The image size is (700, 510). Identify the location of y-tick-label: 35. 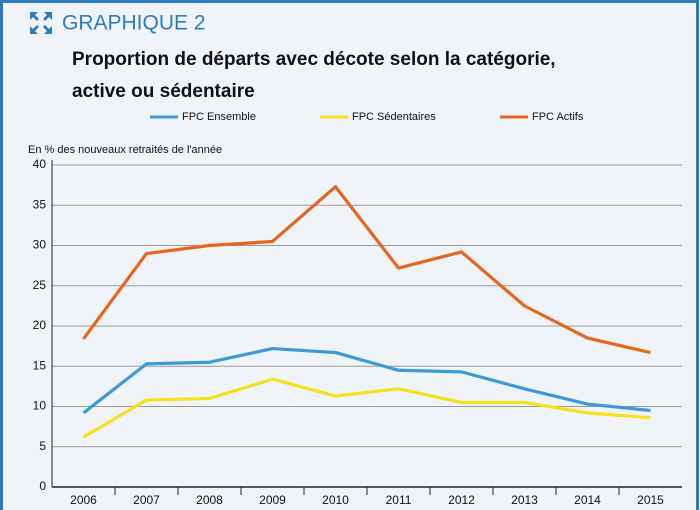
(40, 204).